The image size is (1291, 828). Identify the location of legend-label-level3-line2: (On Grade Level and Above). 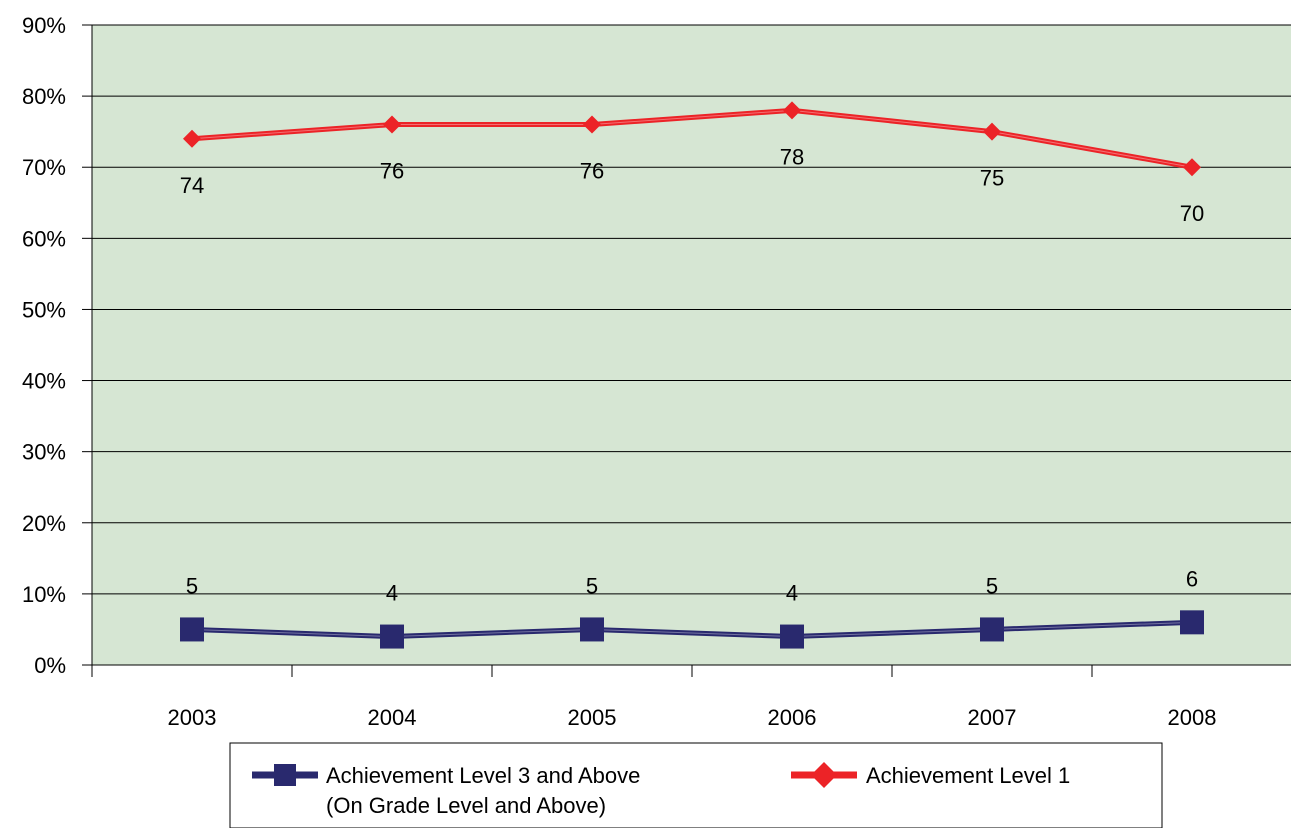
(466, 805).